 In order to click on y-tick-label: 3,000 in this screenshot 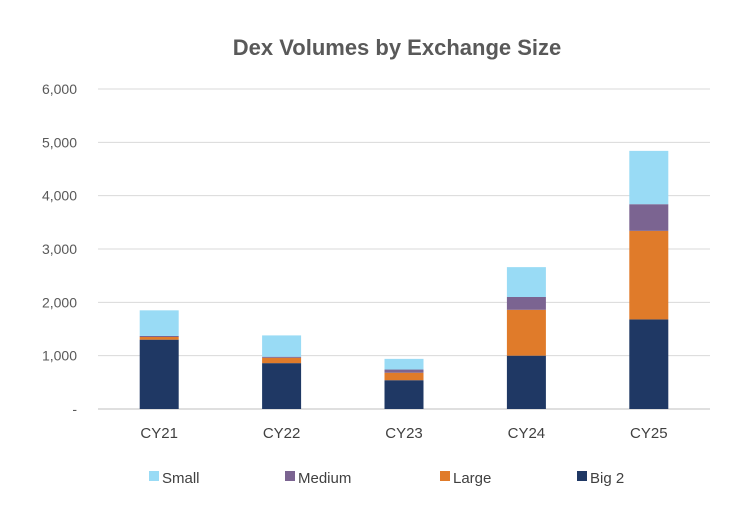, I will do `click(59, 249)`.